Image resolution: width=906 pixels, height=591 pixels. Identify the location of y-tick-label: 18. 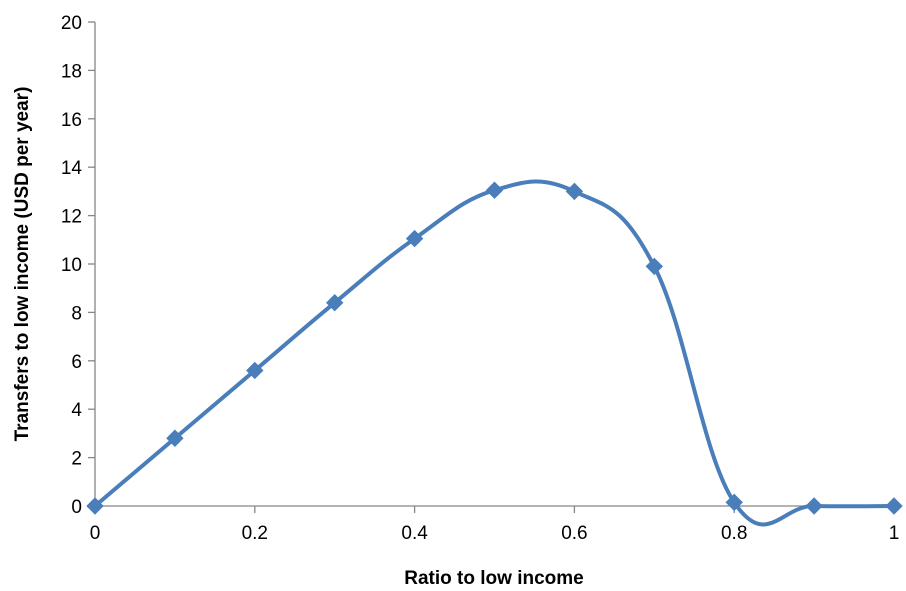
(71, 71).